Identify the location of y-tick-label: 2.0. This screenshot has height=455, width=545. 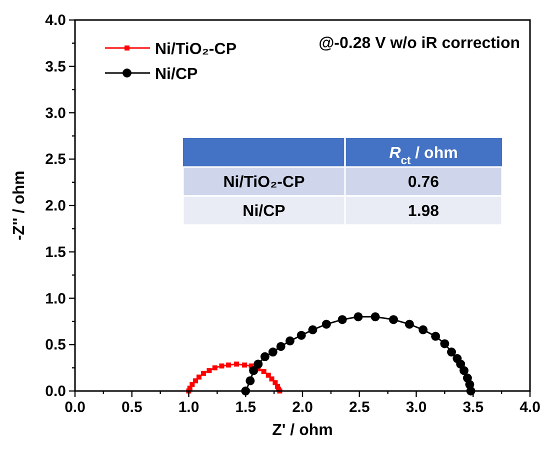
(55, 206).